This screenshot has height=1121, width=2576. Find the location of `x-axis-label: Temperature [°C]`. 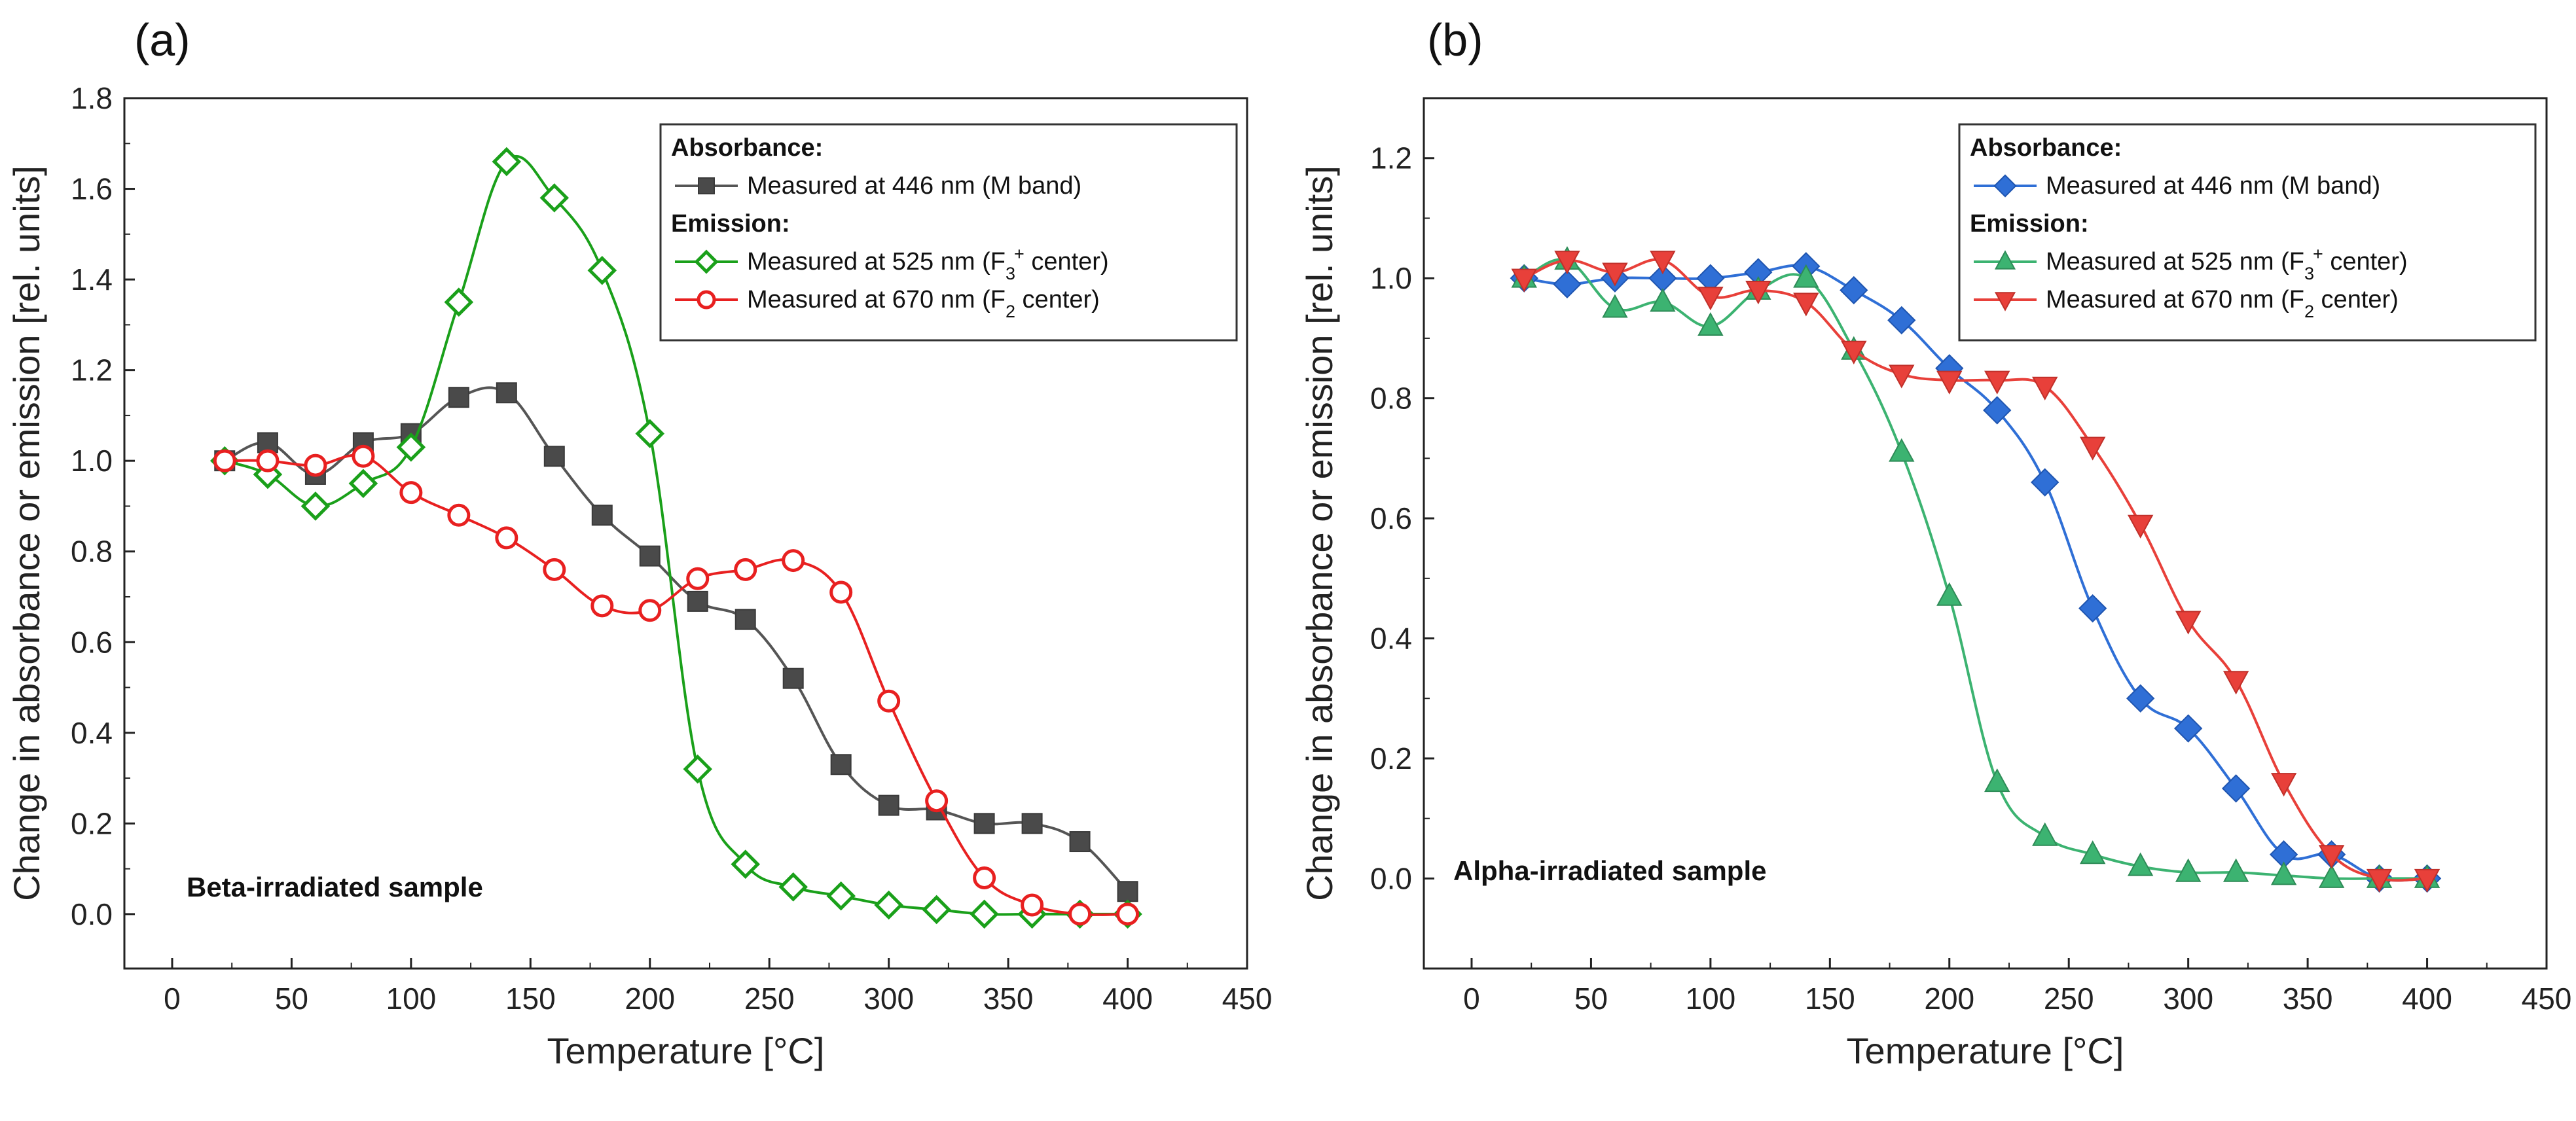

x-axis-label: Temperature [°C] is located at coordinates (686, 1050).